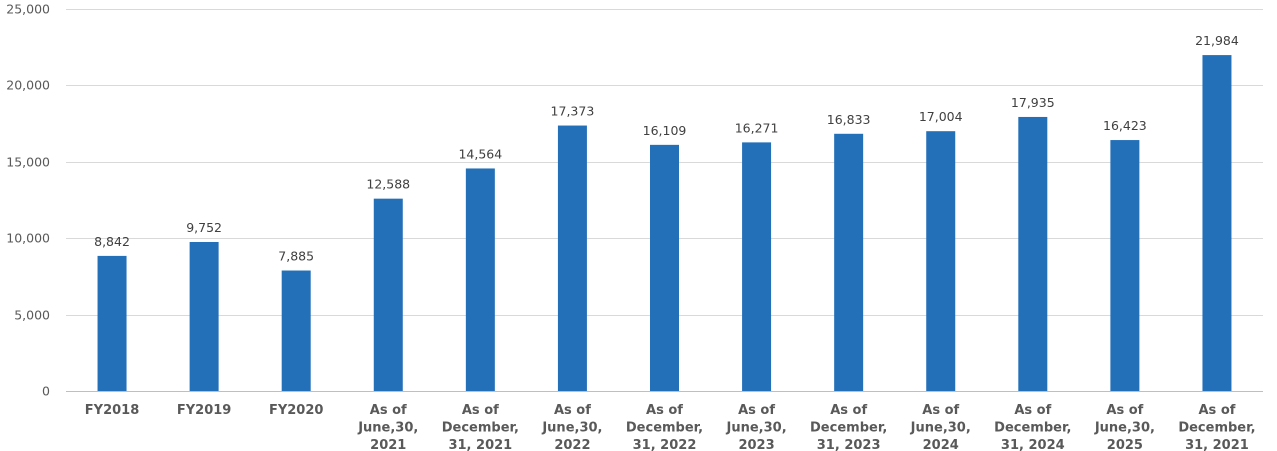 The image size is (1277, 451). What do you see at coordinates (480, 153) in the screenshot?
I see `data-label: 14,564` at bounding box center [480, 153].